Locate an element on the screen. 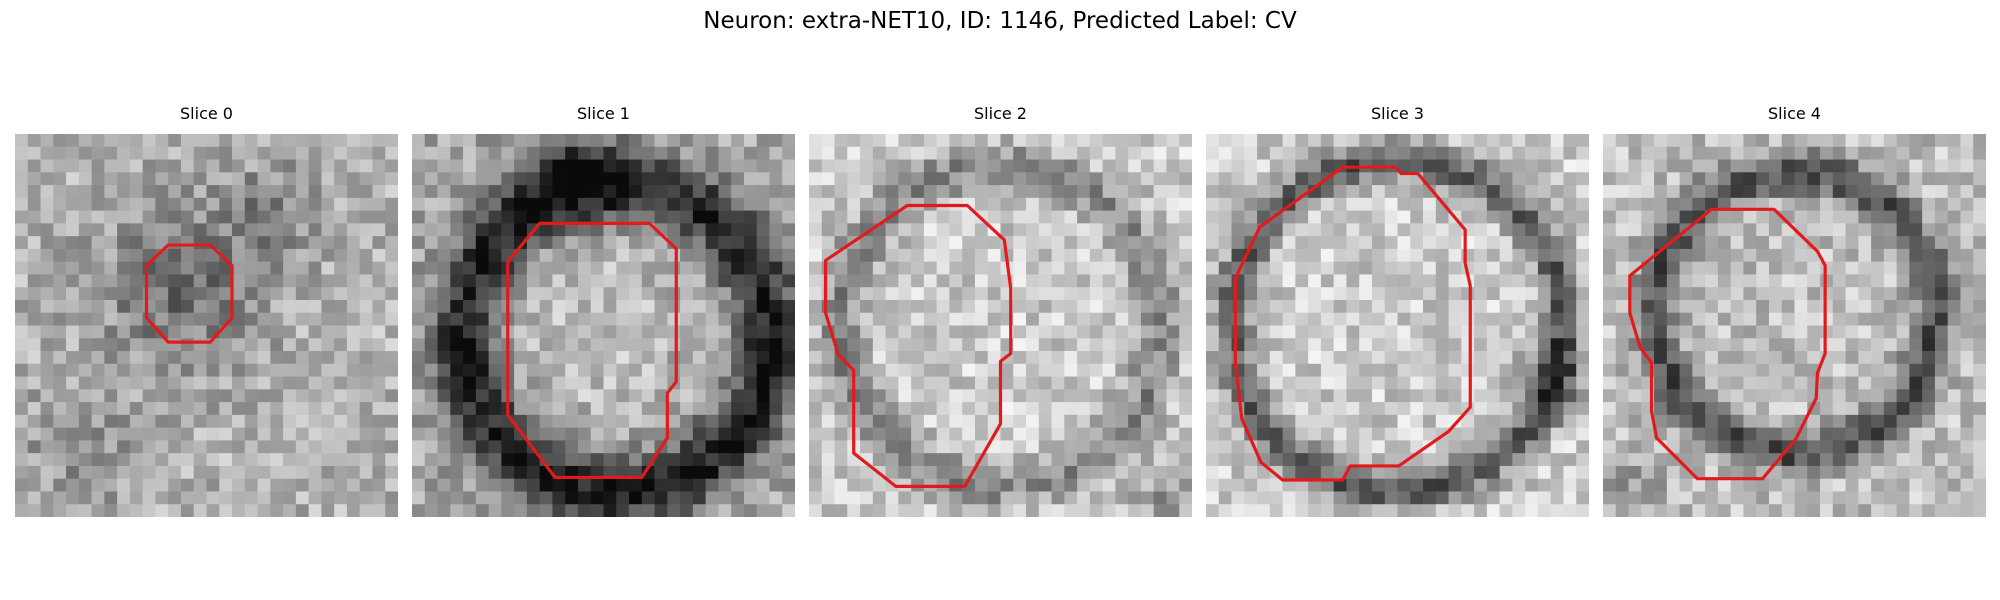 This screenshot has height=600, width=2000. slice-panel-4: Slice 4 is located at coordinates (1794, 310).